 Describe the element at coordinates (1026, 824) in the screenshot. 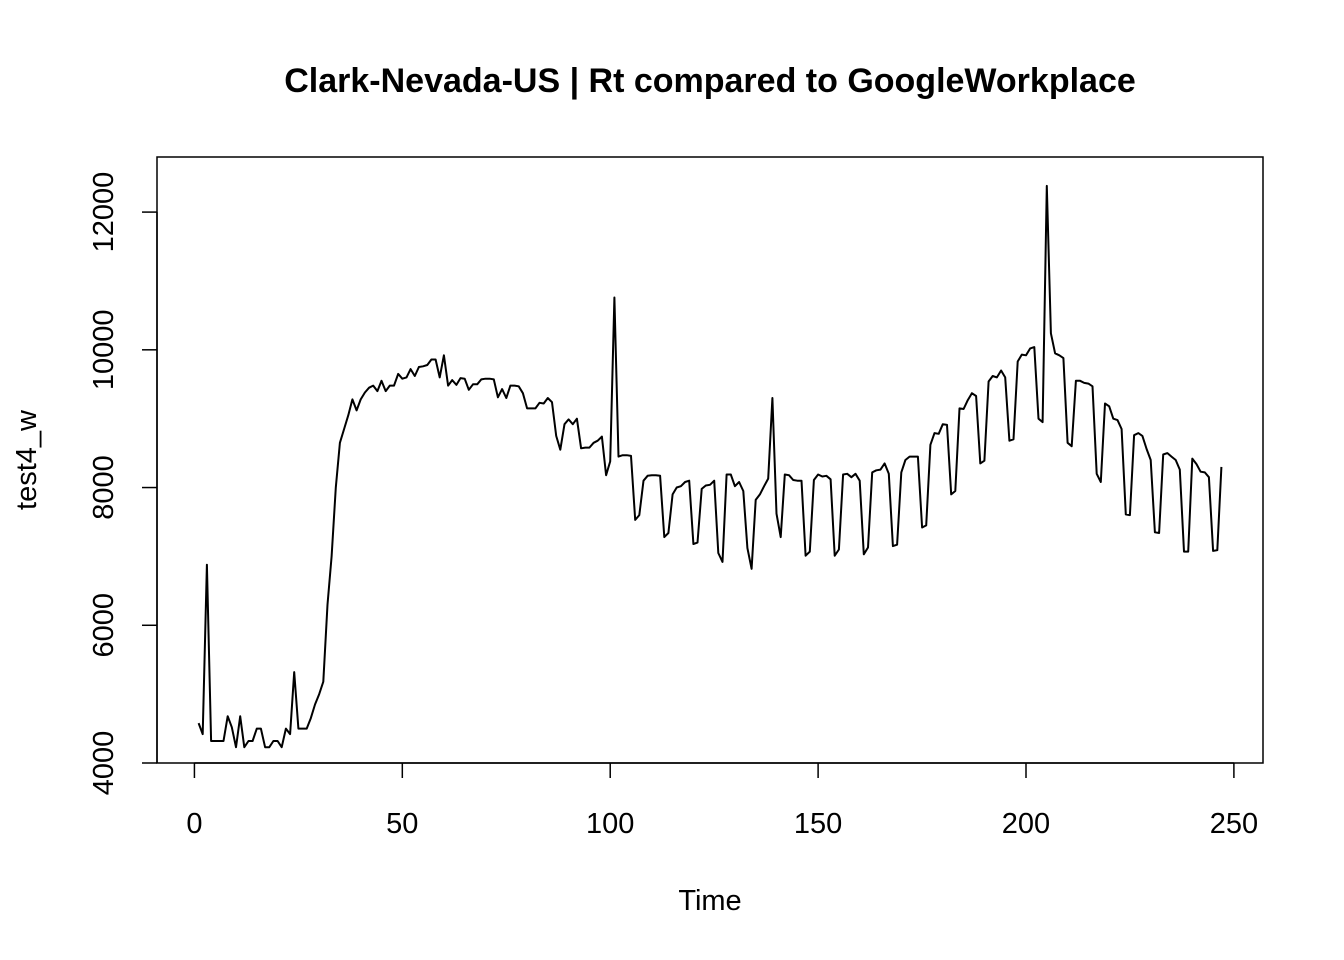

I see `x-tick-label: 200` at that location.